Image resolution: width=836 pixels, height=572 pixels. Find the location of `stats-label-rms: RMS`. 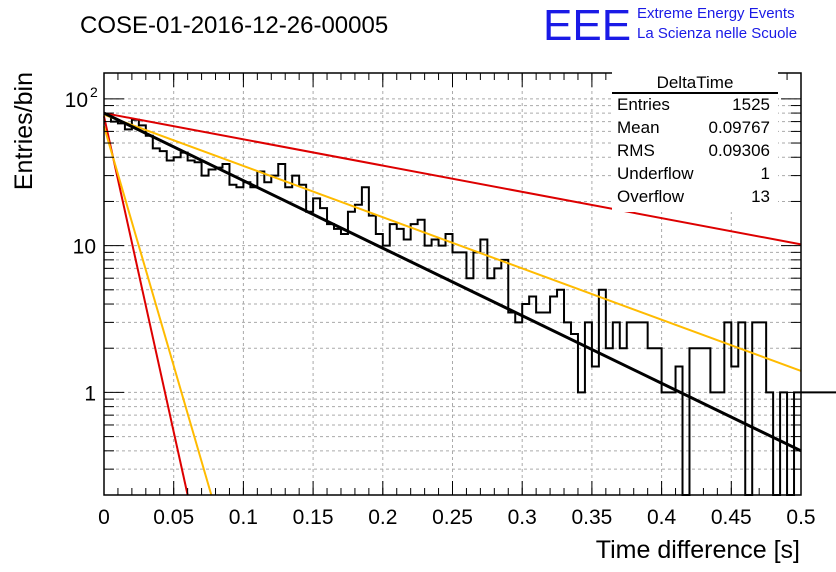

stats-label-rms: RMS is located at coordinates (636, 150).